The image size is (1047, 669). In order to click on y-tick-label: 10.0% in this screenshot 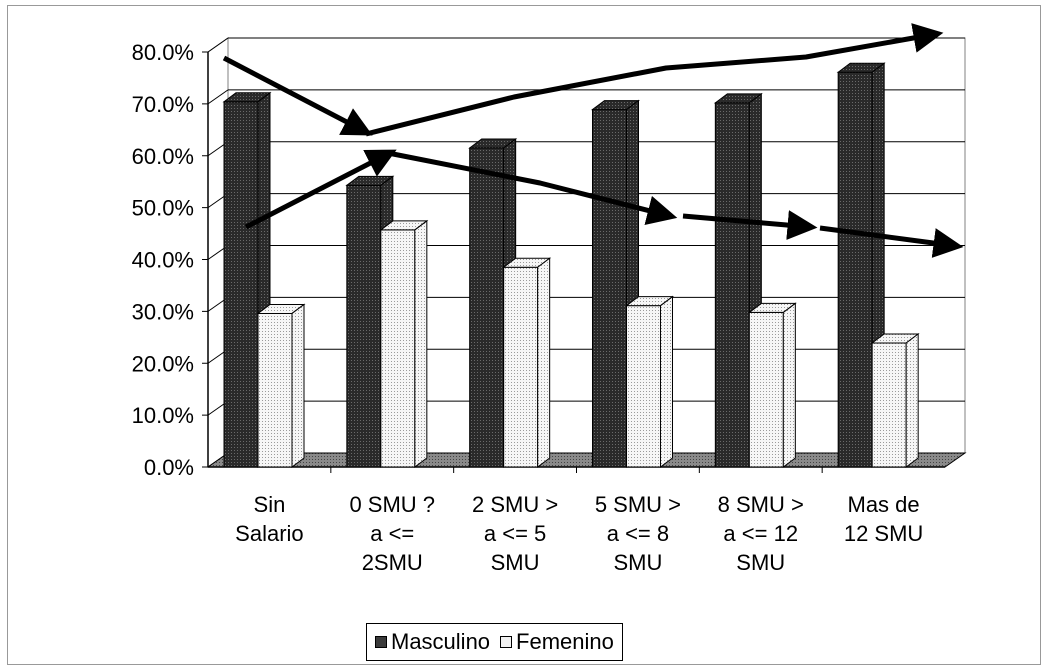, I will do `click(163, 415)`.